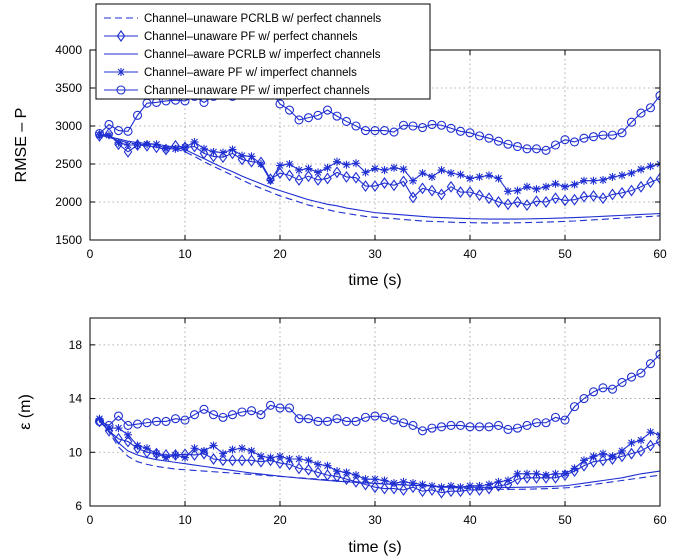 This screenshot has height=560, width=682. What do you see at coordinates (565, 520) in the screenshot?
I see `error-x-tick-label: 50` at bounding box center [565, 520].